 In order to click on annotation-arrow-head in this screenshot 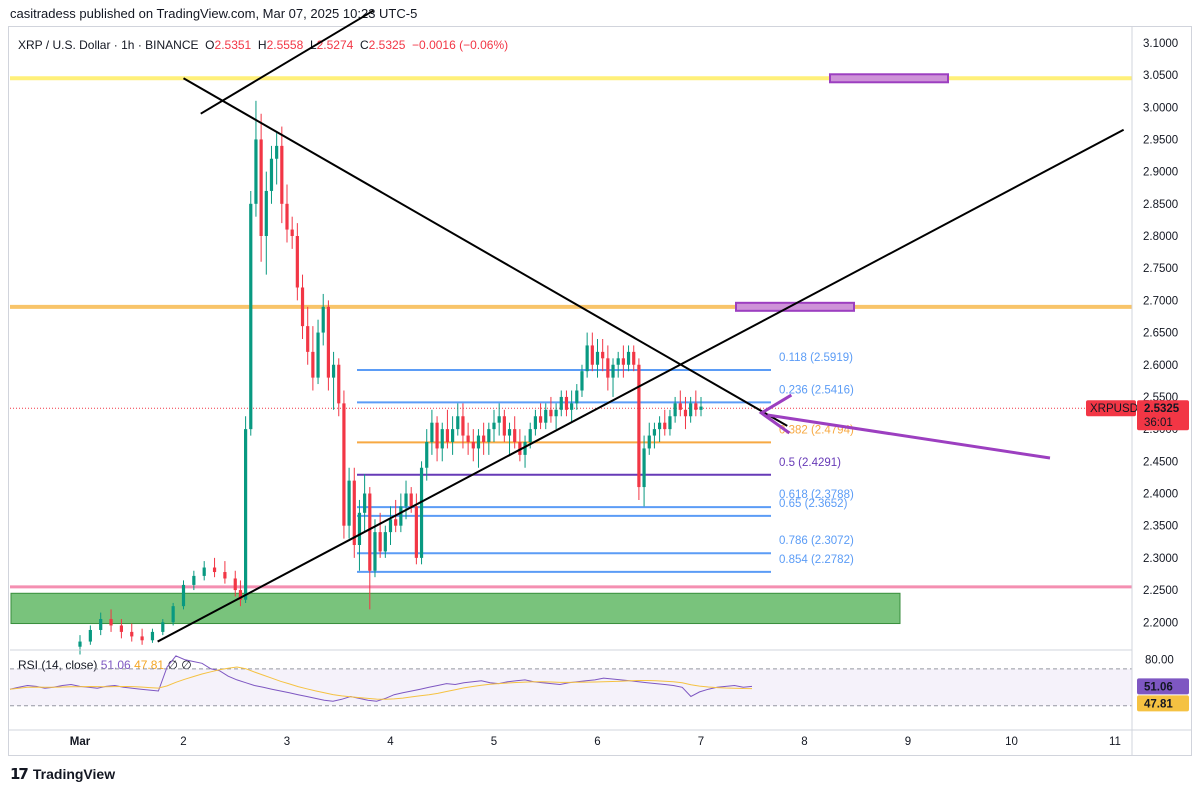, I will do `click(775, 414)`.